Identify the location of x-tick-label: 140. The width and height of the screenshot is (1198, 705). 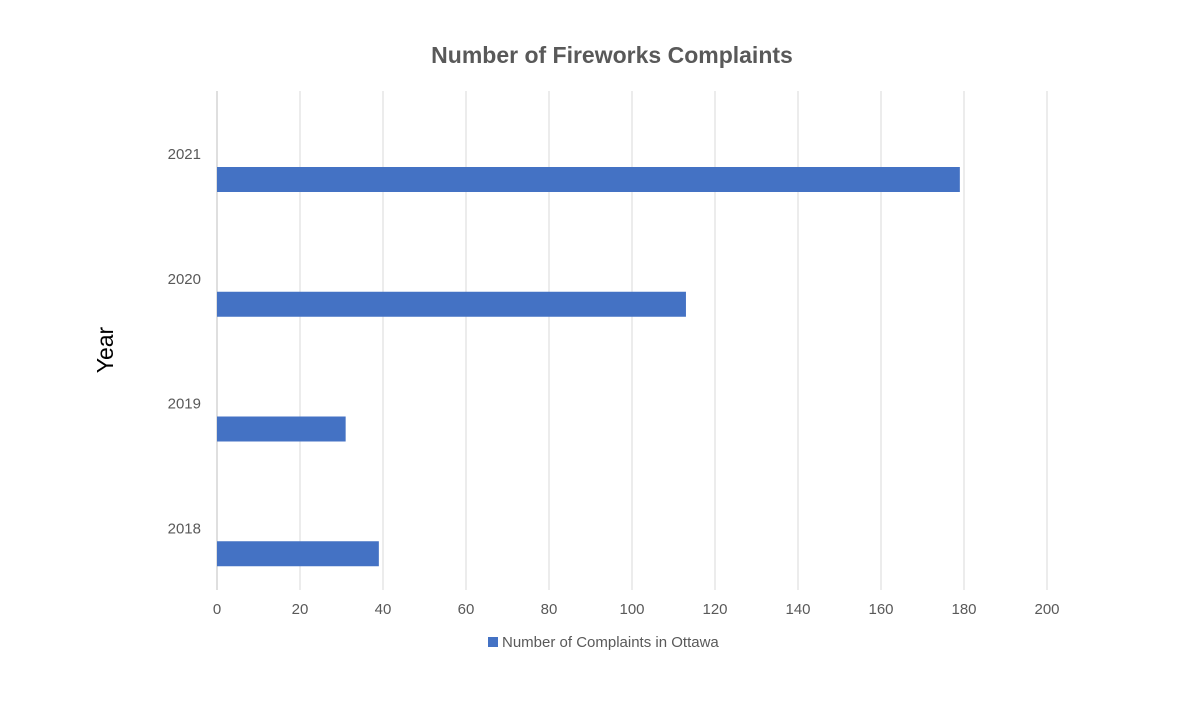
(797, 609).